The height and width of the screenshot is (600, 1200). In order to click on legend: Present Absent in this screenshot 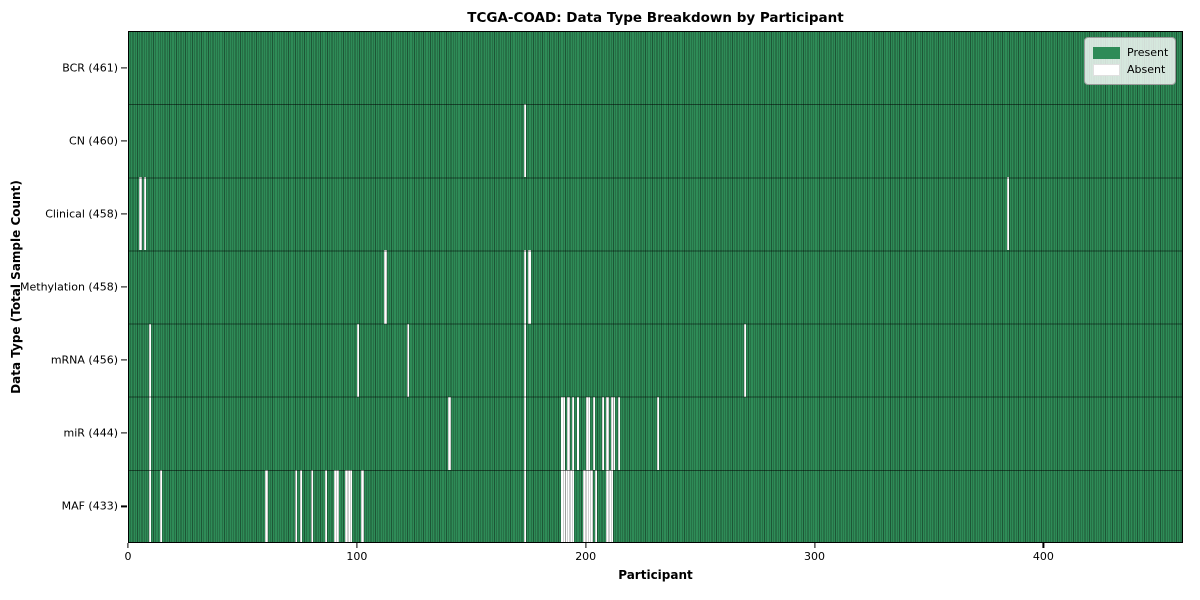, I will do `click(1130, 61)`.